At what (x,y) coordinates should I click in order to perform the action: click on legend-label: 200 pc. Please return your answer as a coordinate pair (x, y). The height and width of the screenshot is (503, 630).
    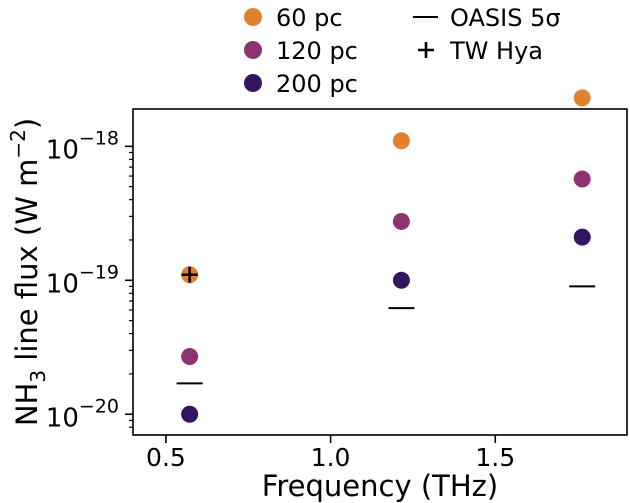
    Looking at the image, I should click on (317, 84).